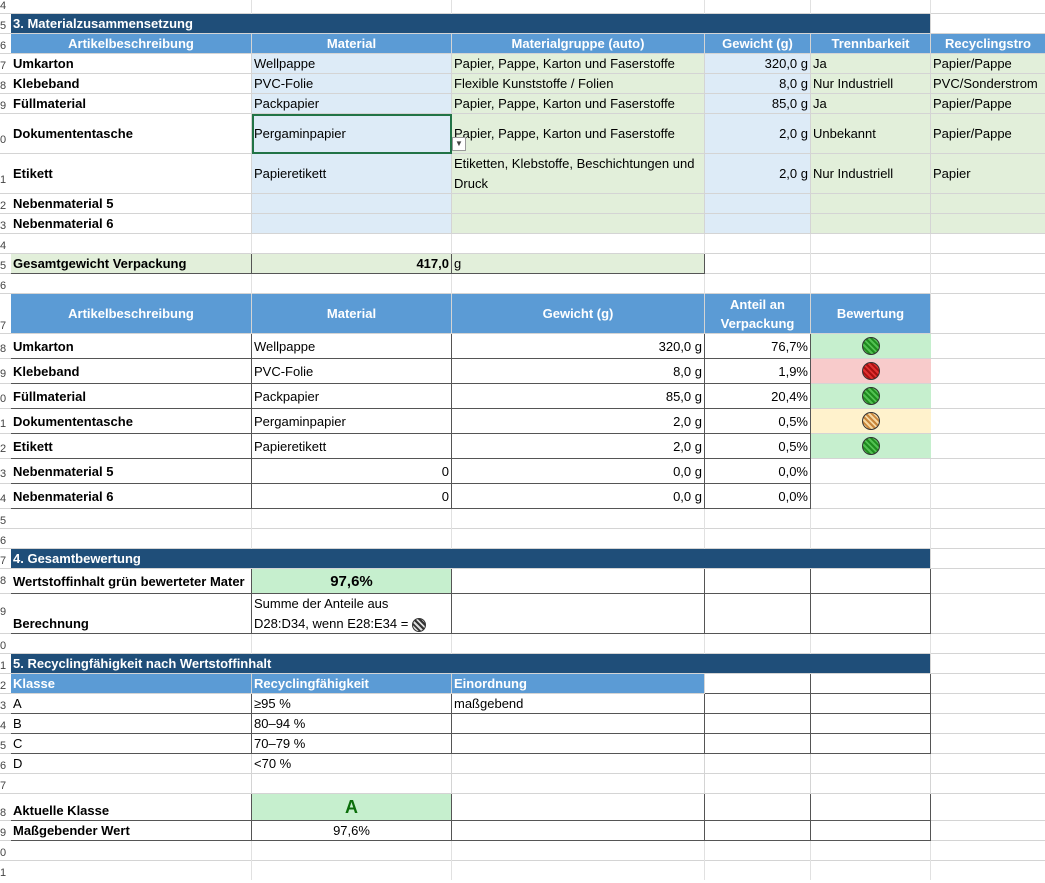 The image size is (1045, 883). What do you see at coordinates (758, 471) in the screenshot?
I see `eval-row-share: 0,0%` at bounding box center [758, 471].